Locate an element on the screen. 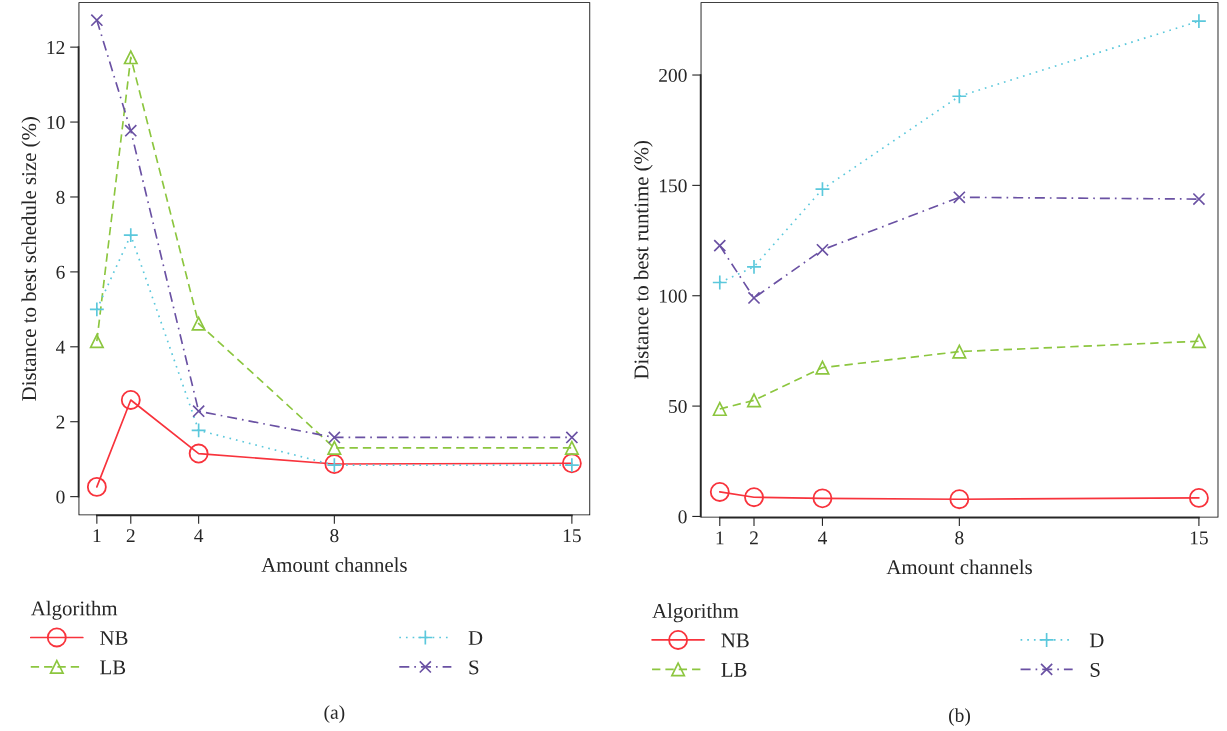  y-tick-label: 100 is located at coordinates (673, 296).